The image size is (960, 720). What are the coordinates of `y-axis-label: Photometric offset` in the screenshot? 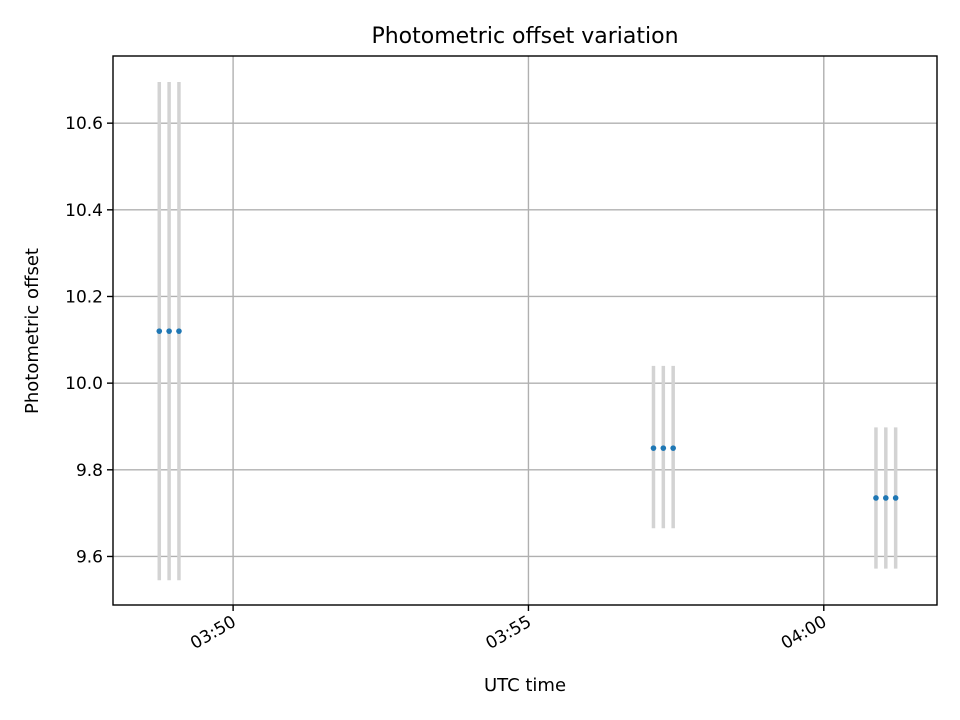 It's located at (32, 331).